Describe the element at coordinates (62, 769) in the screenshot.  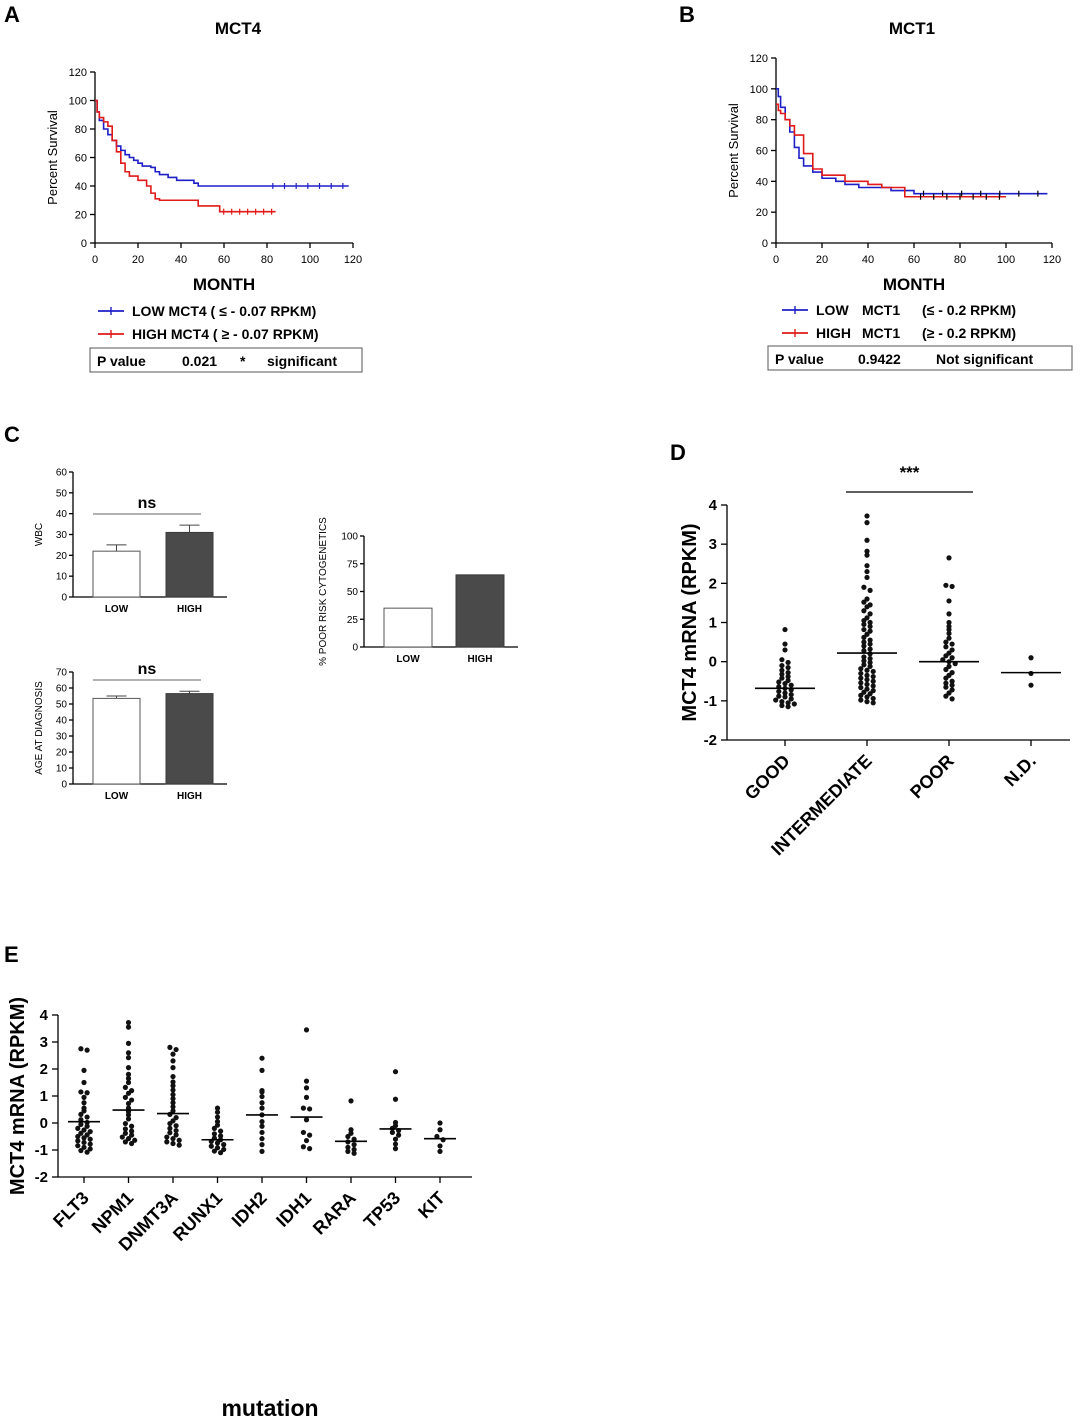
I see `y-tick-label: 10` at that location.